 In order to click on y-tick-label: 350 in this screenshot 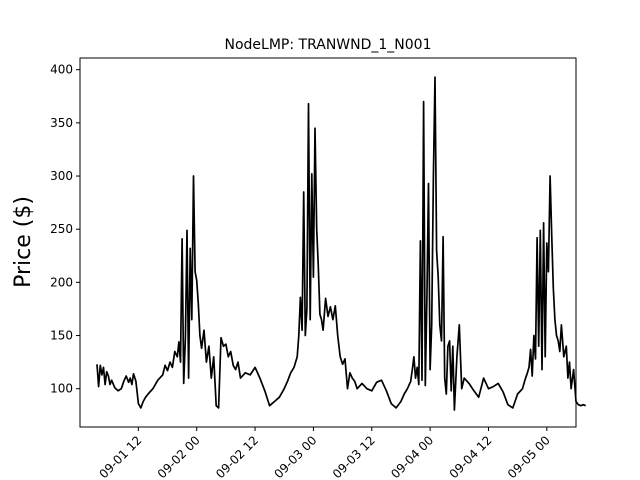, I will do `click(61, 123)`.